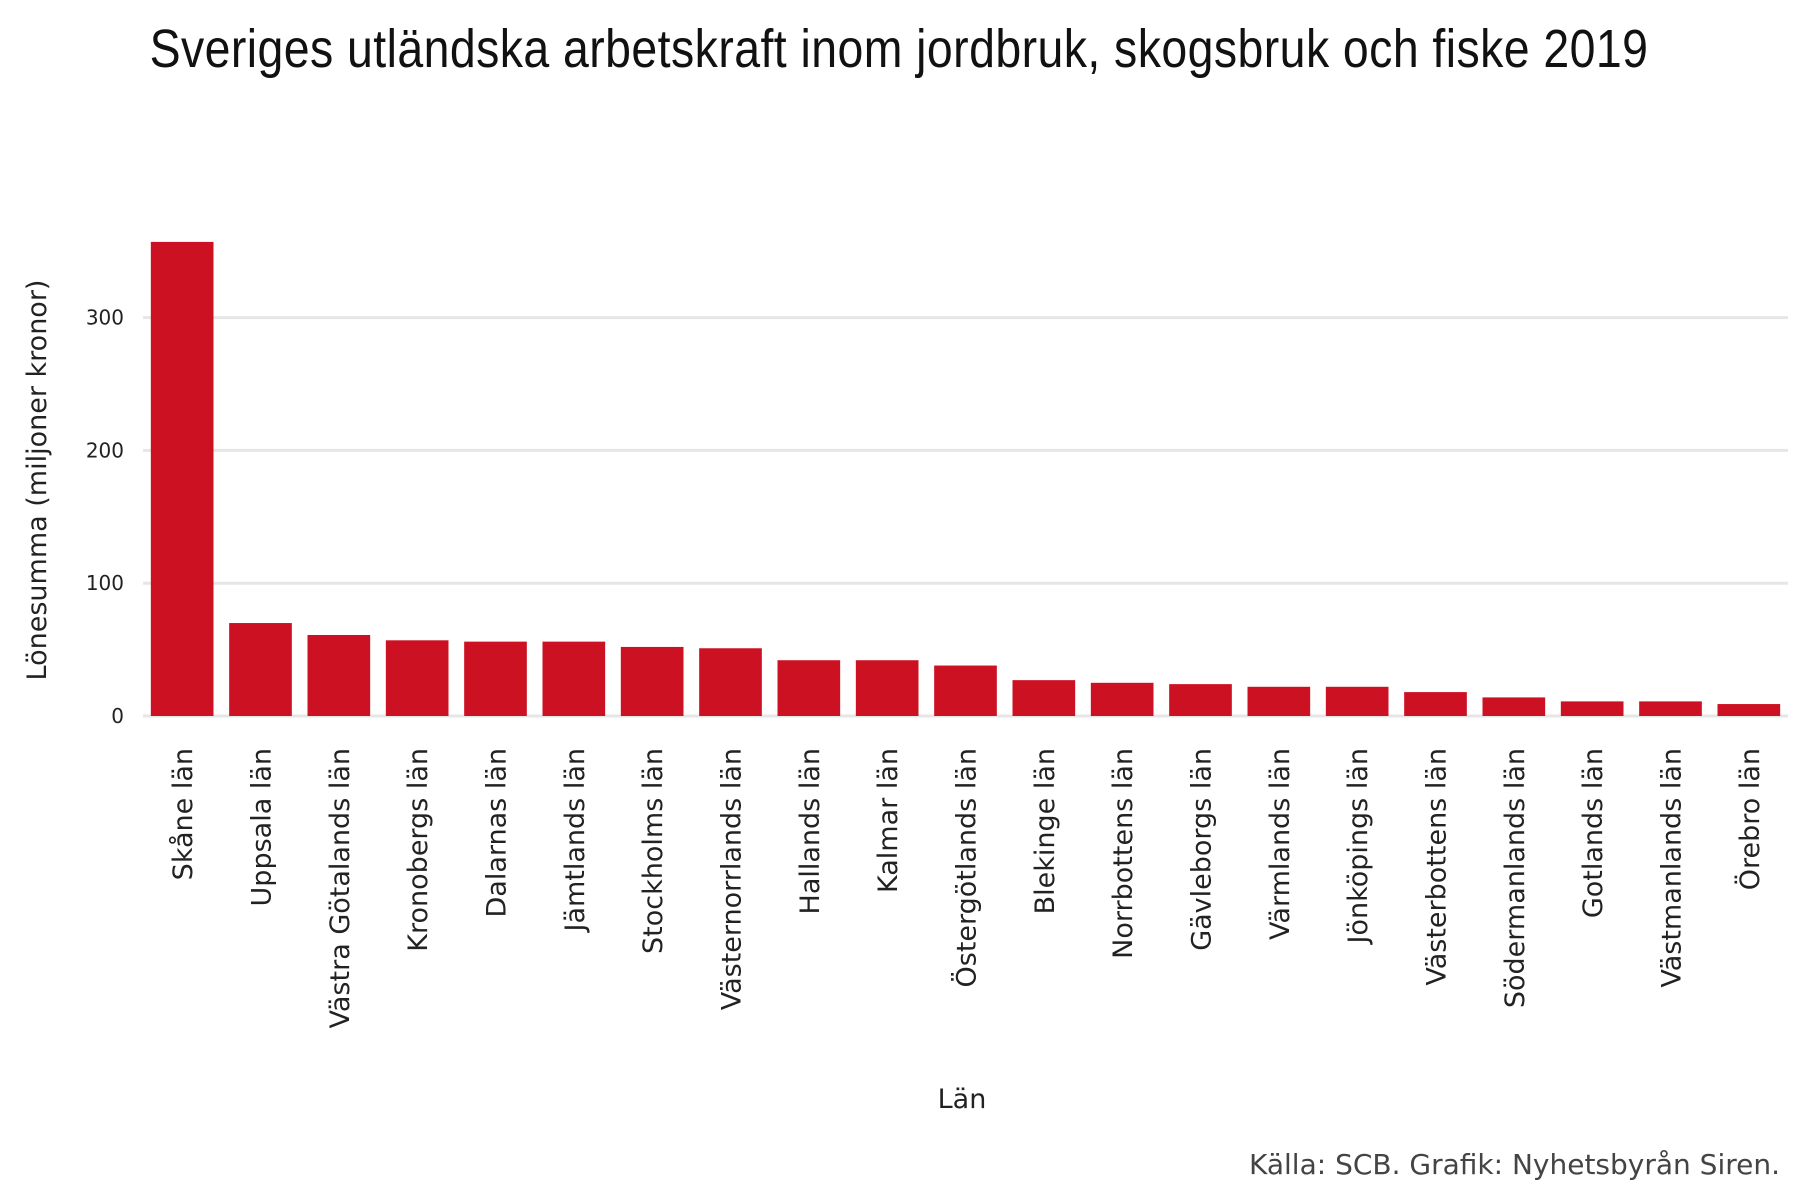 The height and width of the screenshot is (1200, 1798). Describe the element at coordinates (105, 450) in the screenshot. I see `y-tick-label: 200` at that location.